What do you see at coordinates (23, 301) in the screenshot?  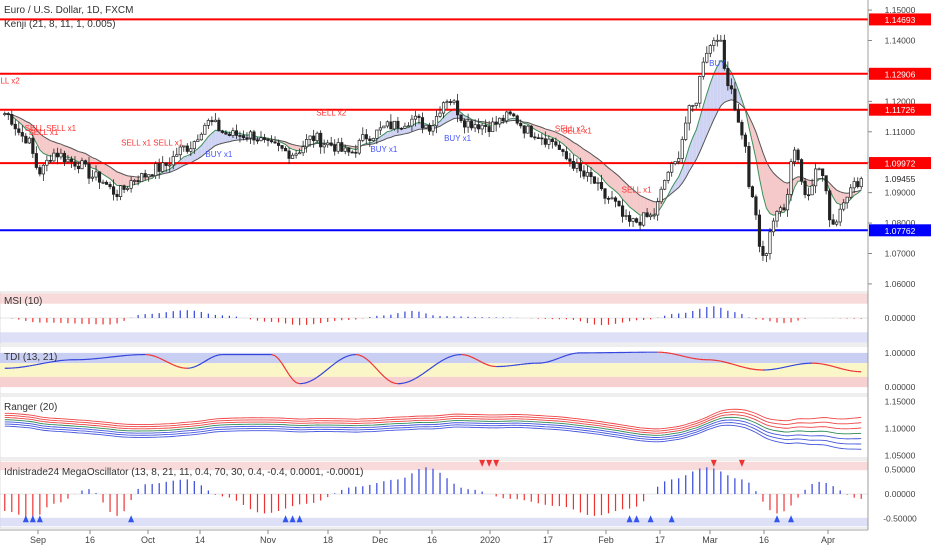 I see `msi-panel-label: MSI (10)` at bounding box center [23, 301].